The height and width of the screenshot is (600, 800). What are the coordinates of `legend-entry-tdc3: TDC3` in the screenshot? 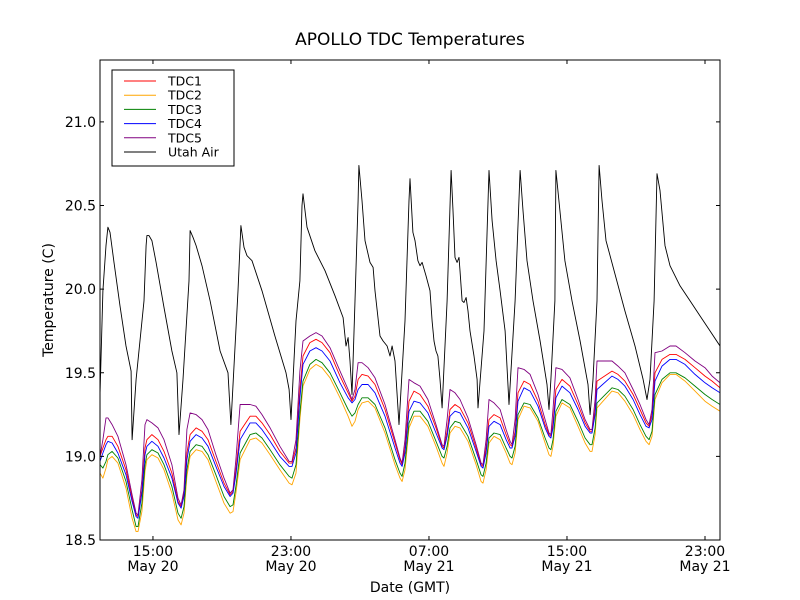 It's located at (163, 109).